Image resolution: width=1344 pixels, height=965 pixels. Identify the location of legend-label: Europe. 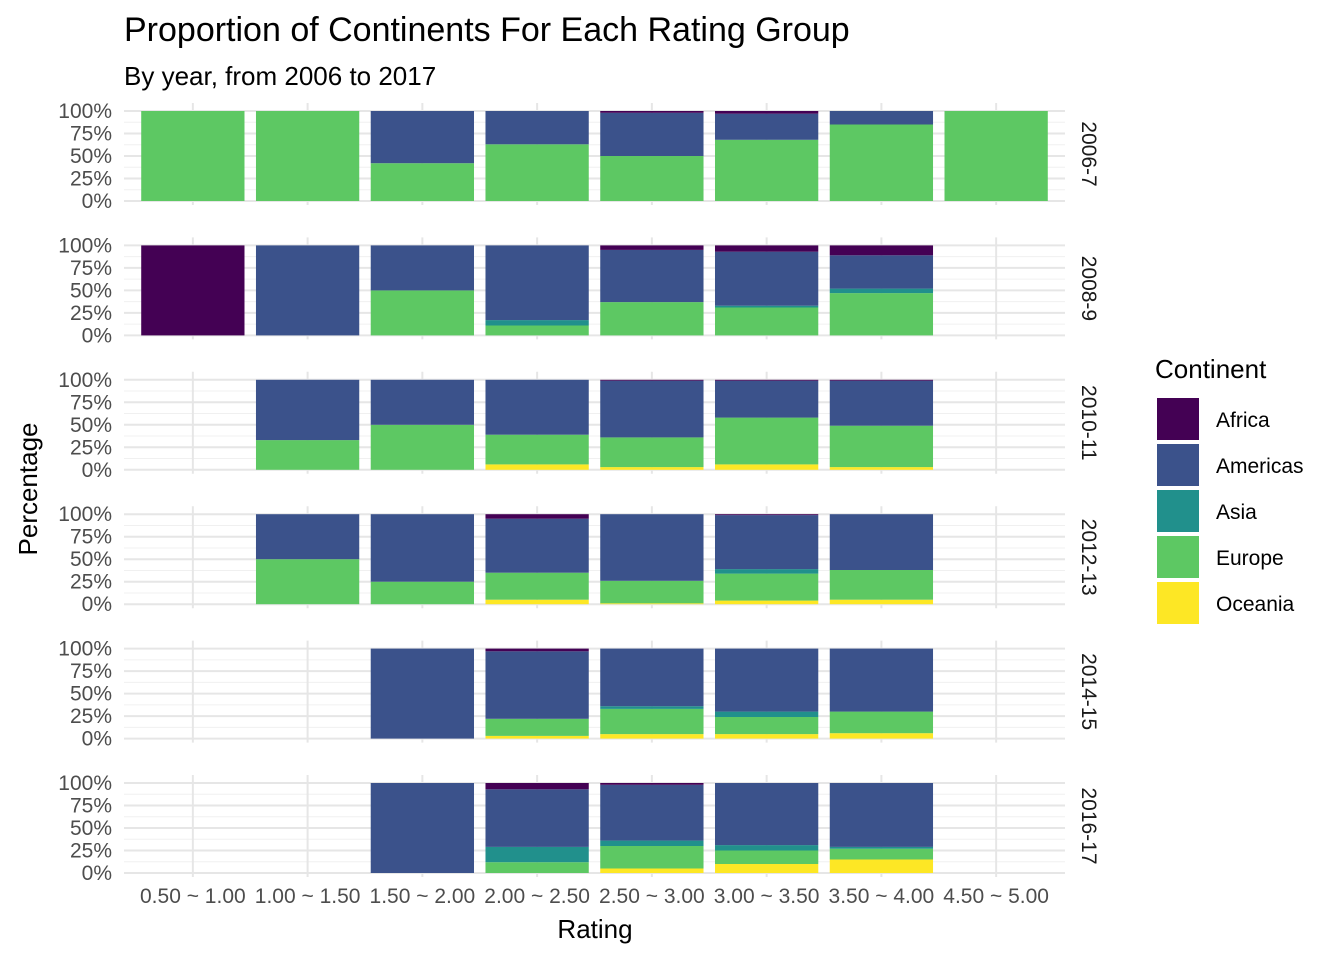
(1250, 558).